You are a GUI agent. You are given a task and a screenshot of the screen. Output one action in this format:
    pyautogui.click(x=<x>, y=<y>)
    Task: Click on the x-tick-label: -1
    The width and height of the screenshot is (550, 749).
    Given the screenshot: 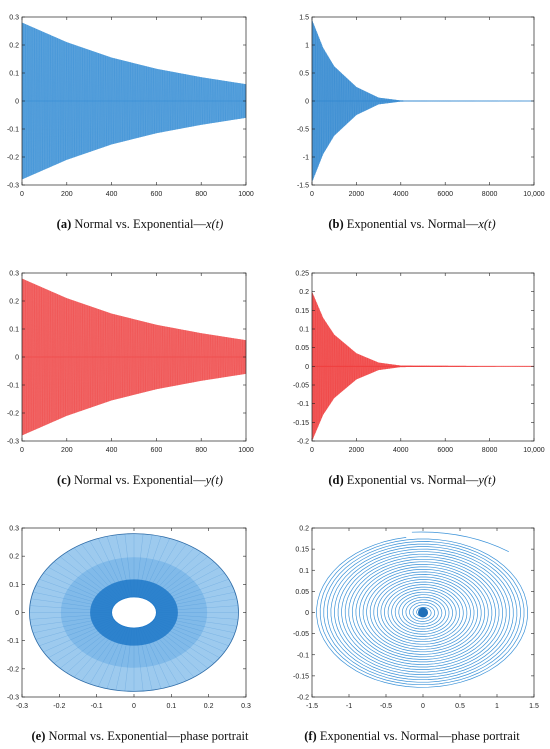 What is the action you would take?
    pyautogui.click(x=349, y=706)
    